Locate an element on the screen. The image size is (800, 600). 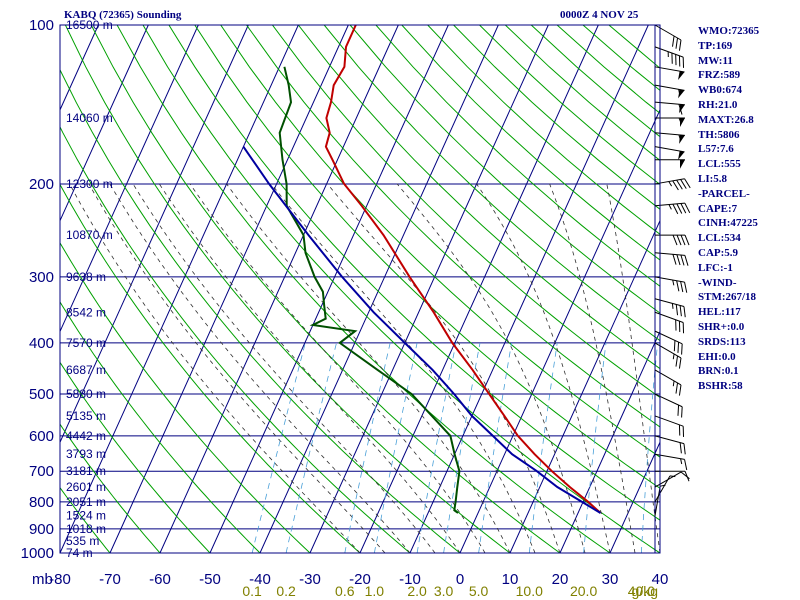
index-item: STM:267/18 is located at coordinates (727, 297).